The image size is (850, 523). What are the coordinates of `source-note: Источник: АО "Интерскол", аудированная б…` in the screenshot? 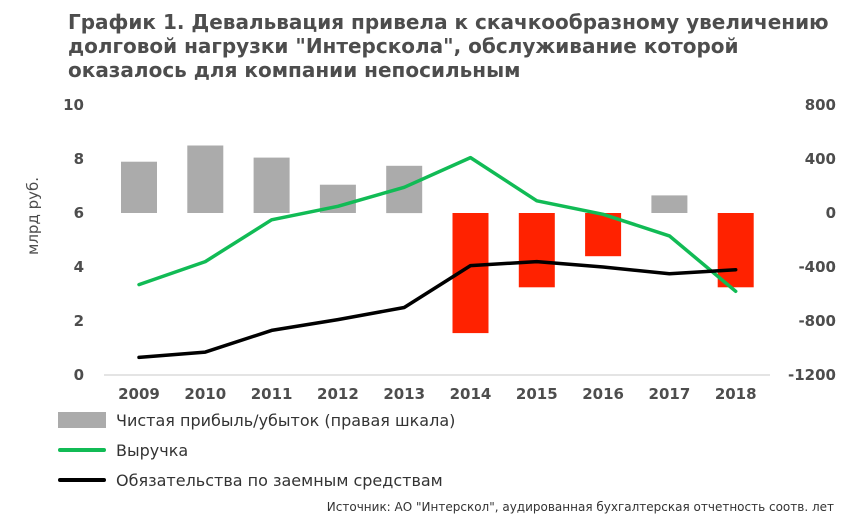 It's located at (580, 507).